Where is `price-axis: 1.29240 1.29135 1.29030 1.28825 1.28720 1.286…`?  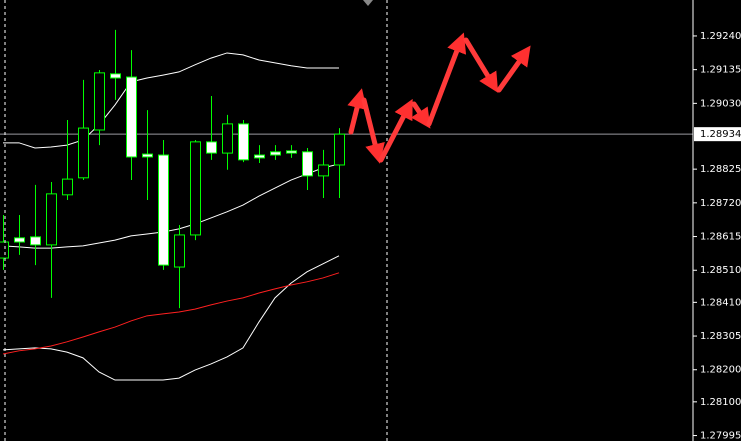 price-axis: 1.29240 1.29135 1.29030 1.28825 1.28720 1.286… is located at coordinates (717, 236).